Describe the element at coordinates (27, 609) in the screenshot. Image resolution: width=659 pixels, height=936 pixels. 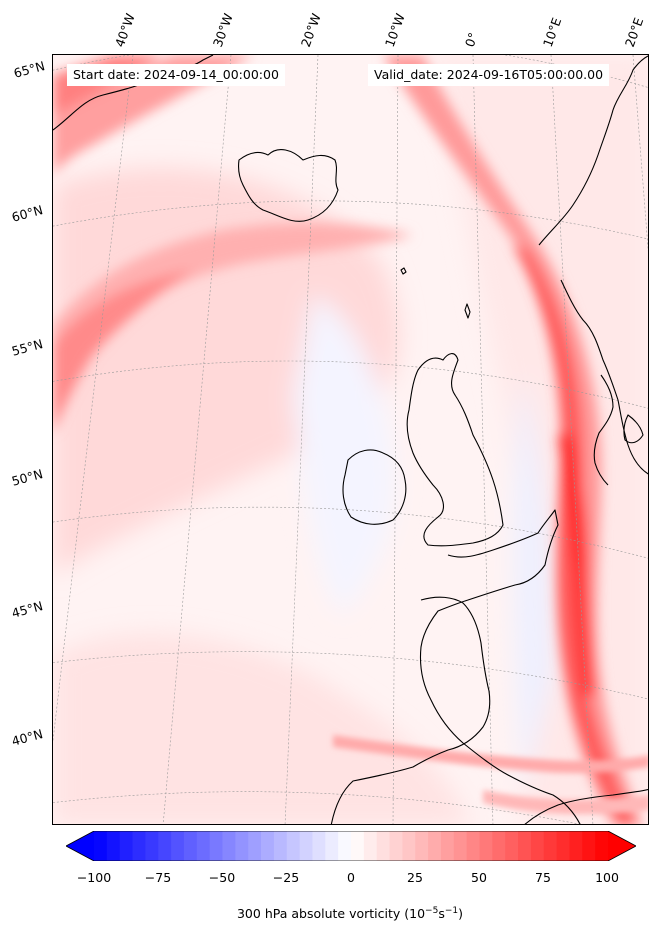
I see `lat-label-45n: 45°N` at that location.